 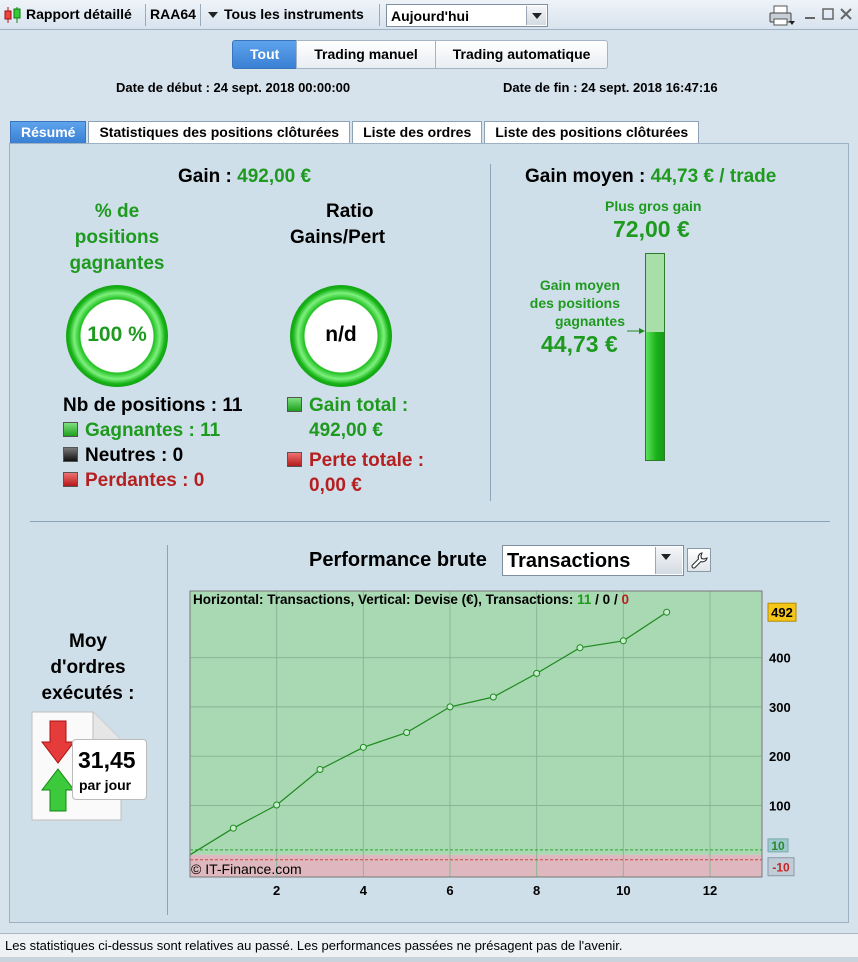 I want to click on performance-select: Transactions, so click(x=593, y=560).